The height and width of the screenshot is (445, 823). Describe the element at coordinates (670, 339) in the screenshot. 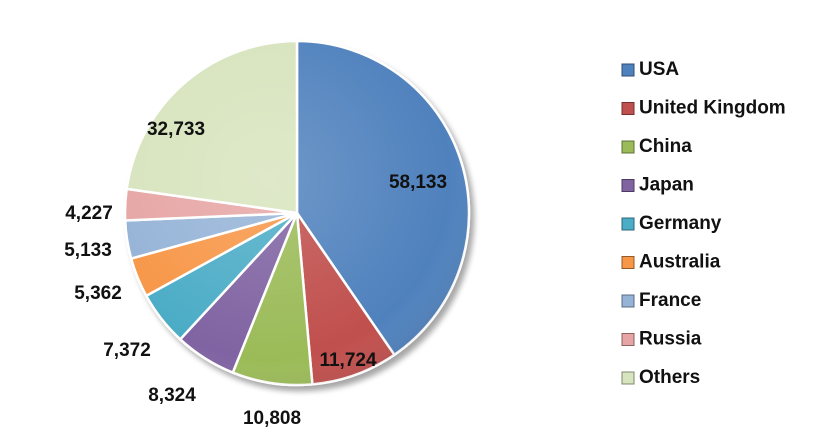

I see `legend-label-russia: Russia` at that location.